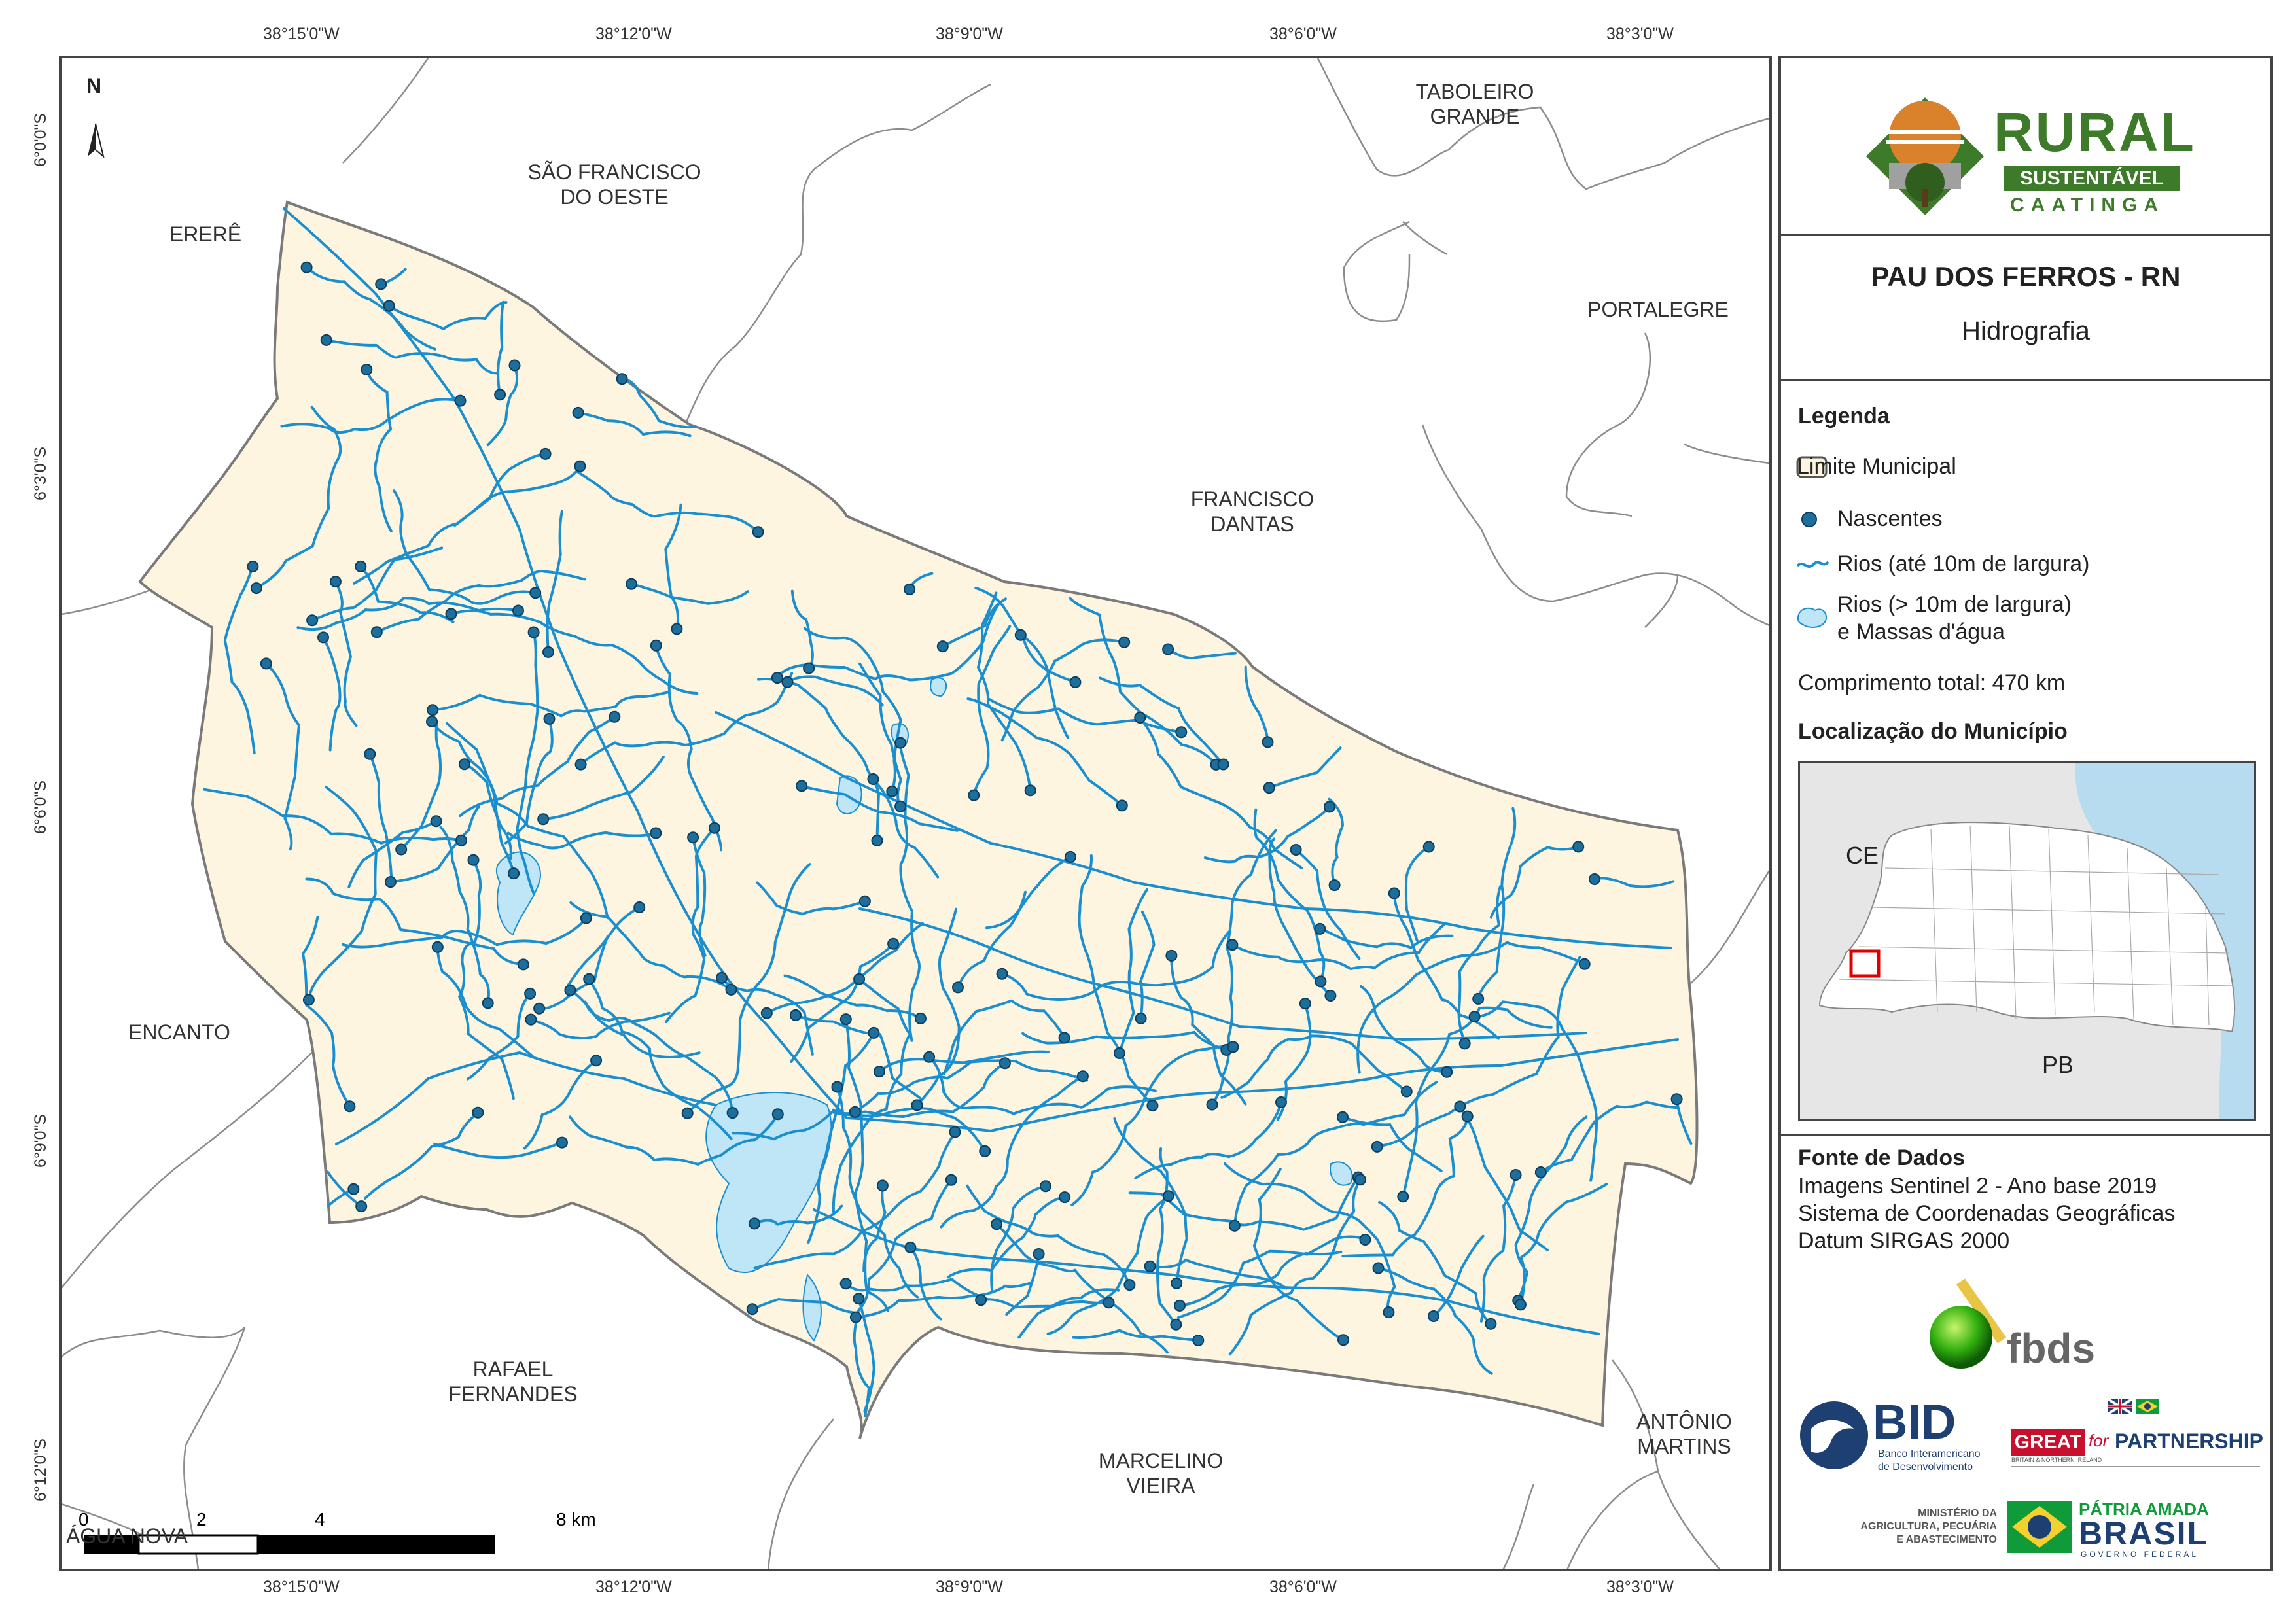 Image resolution: width=2296 pixels, height=1623 pixels. I want to click on map-title: PAU DOS FERROS - RN, so click(2026, 277).